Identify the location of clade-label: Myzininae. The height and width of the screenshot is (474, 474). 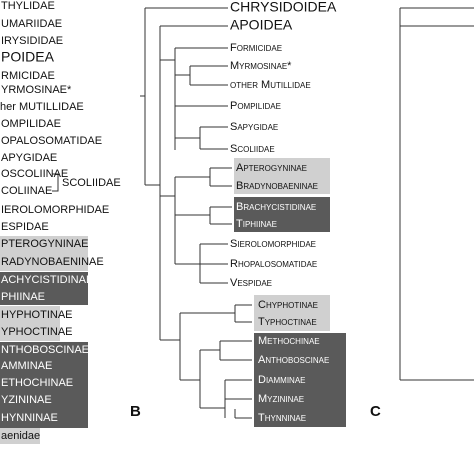
(281, 399).